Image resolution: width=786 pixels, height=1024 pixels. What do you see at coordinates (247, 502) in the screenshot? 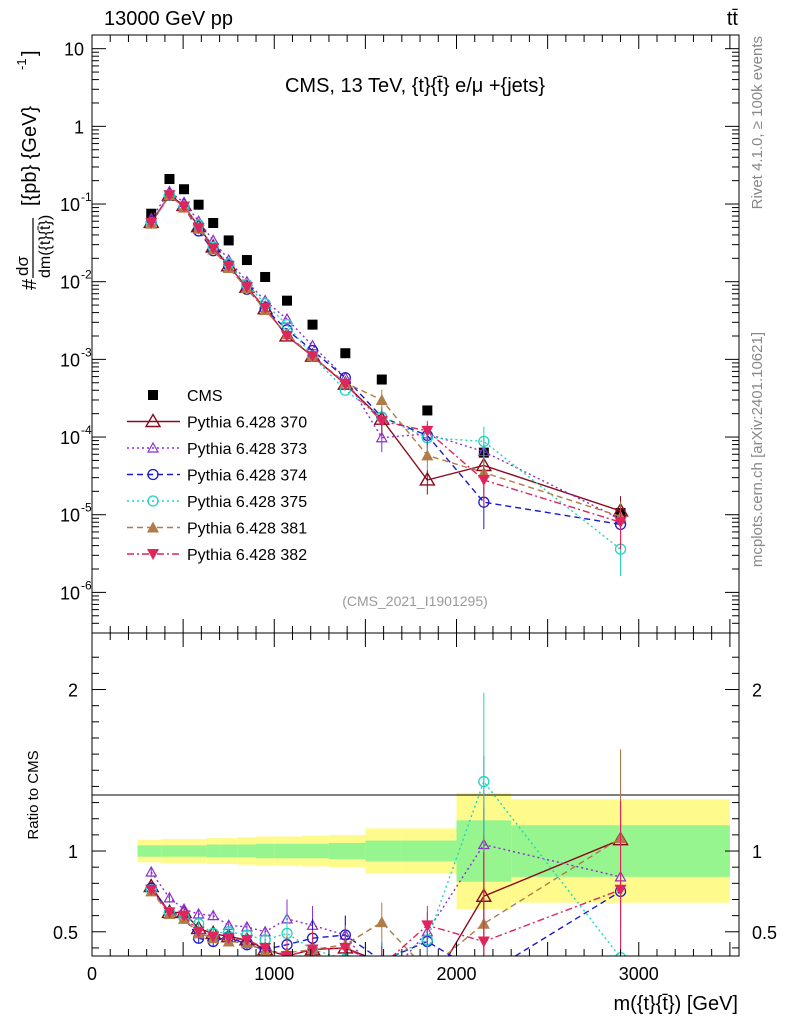
I see `legend-label: Pythia 6.428 375` at bounding box center [247, 502].